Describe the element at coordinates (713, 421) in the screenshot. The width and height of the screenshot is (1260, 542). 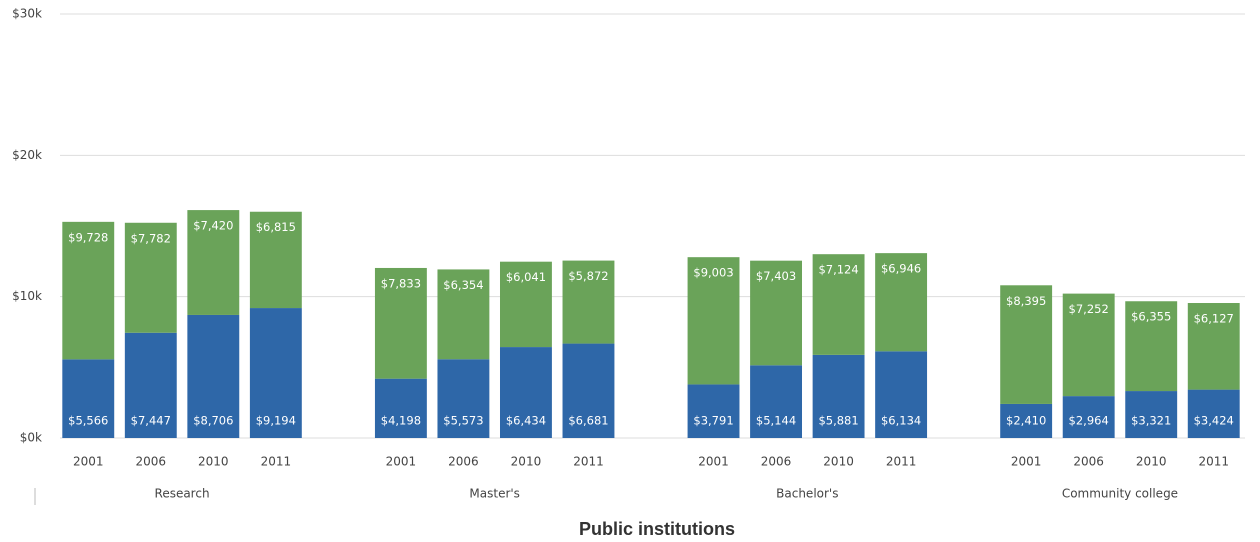
I see `value-label: $3,791` at that location.